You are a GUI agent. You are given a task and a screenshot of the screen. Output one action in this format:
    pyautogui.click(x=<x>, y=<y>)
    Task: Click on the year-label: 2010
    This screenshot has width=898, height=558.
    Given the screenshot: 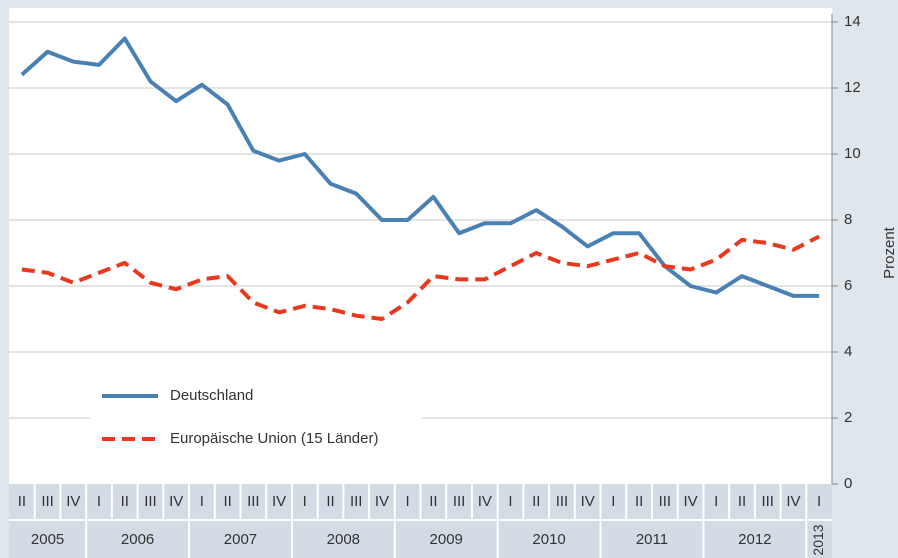 What is the action you would take?
    pyautogui.click(x=548, y=539)
    